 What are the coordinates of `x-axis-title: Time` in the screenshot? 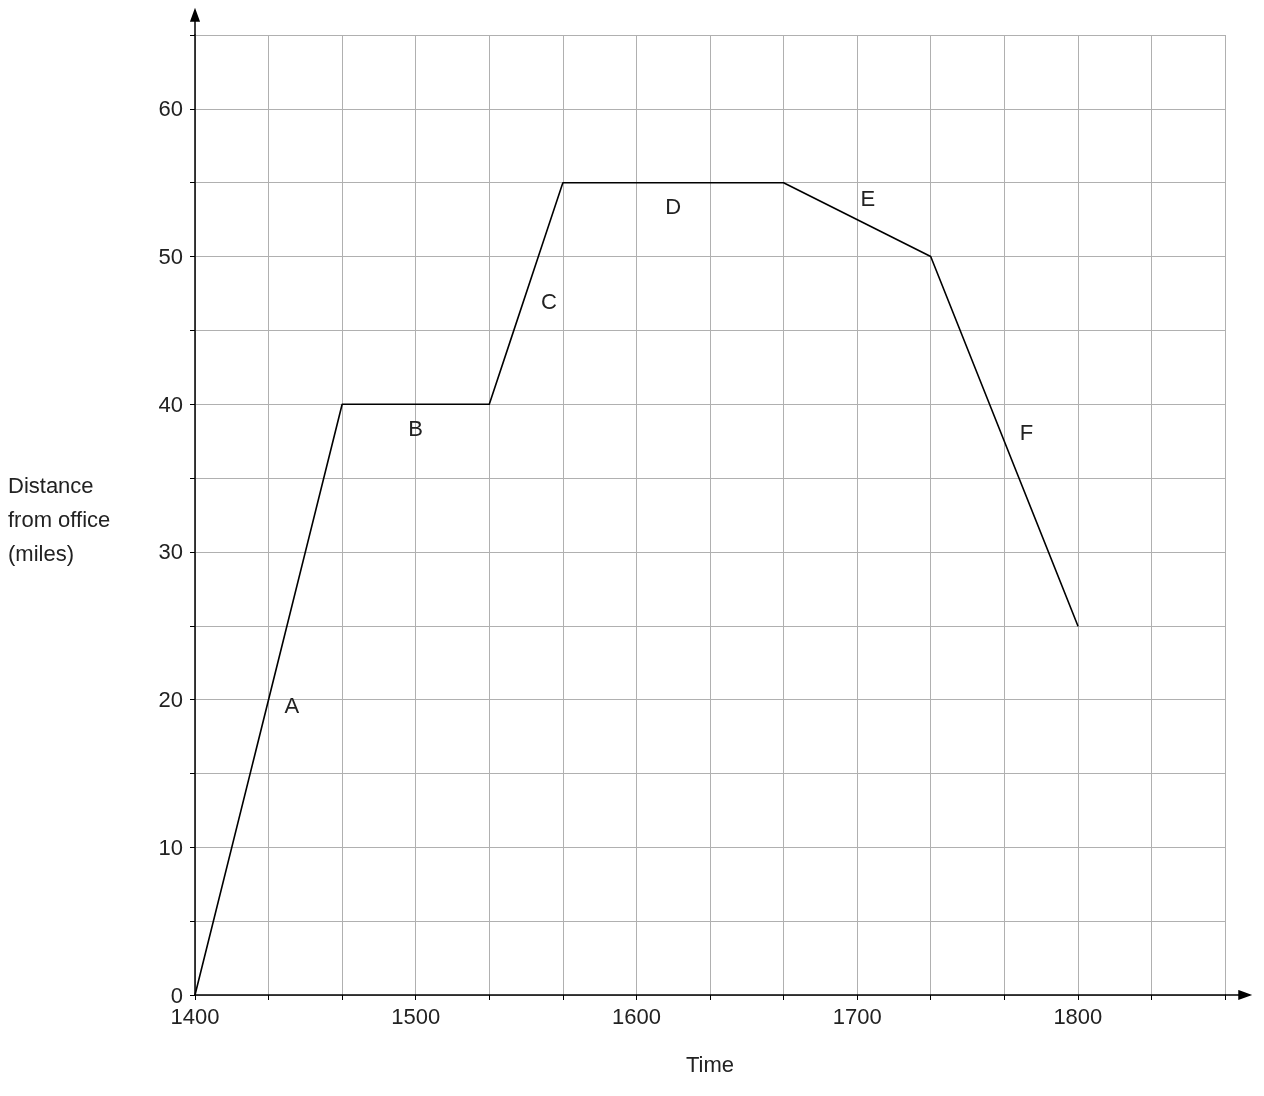 It's located at (710, 1064).